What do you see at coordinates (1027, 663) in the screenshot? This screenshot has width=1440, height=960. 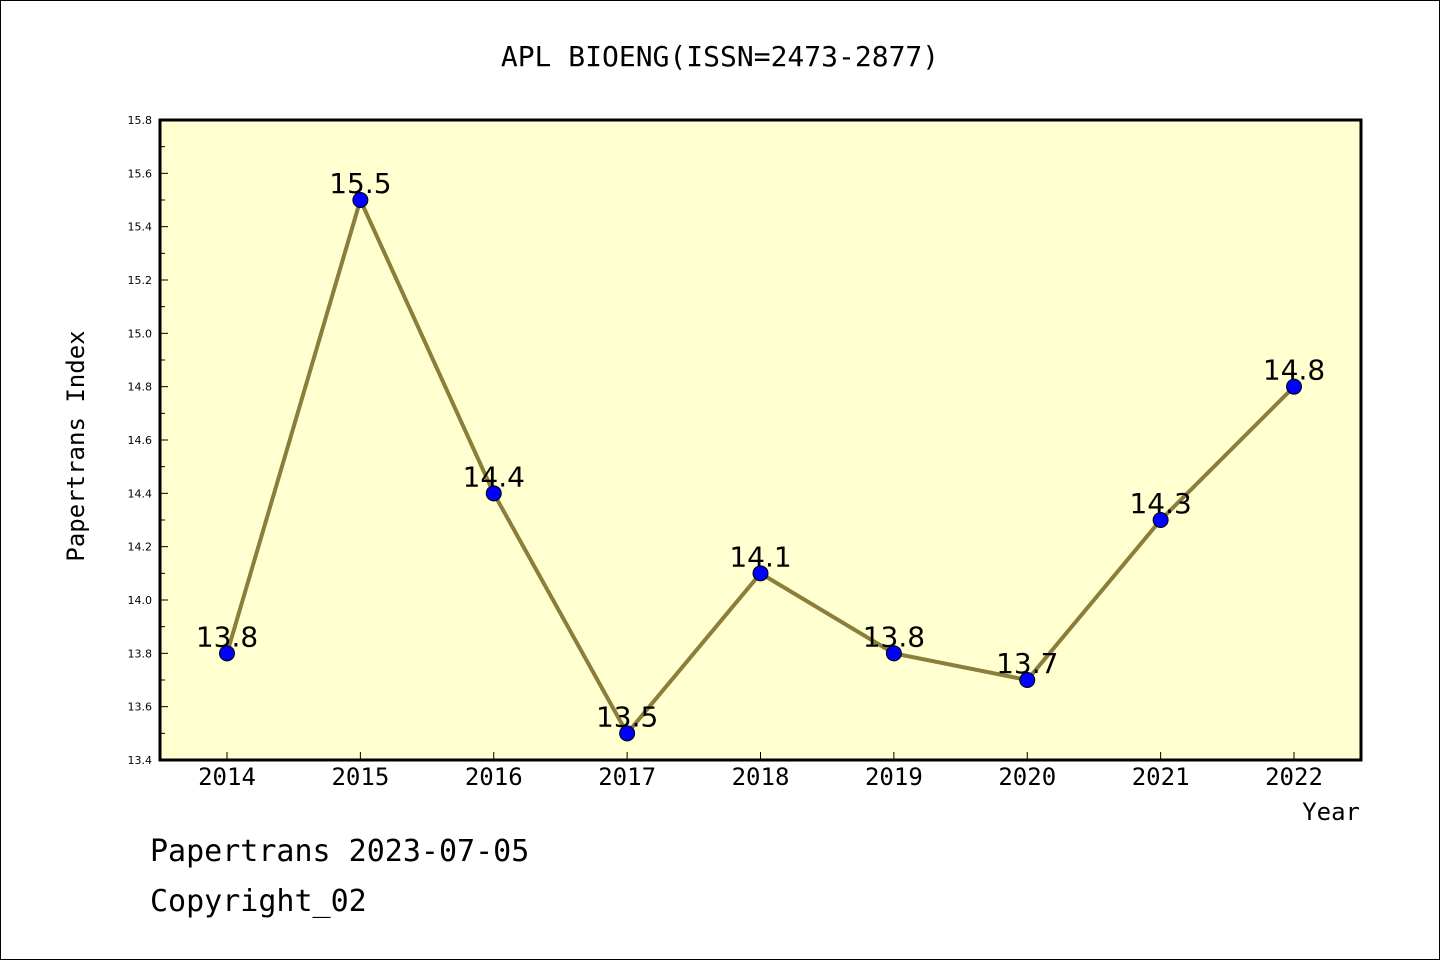 I see `data-label: 13.7` at bounding box center [1027, 663].